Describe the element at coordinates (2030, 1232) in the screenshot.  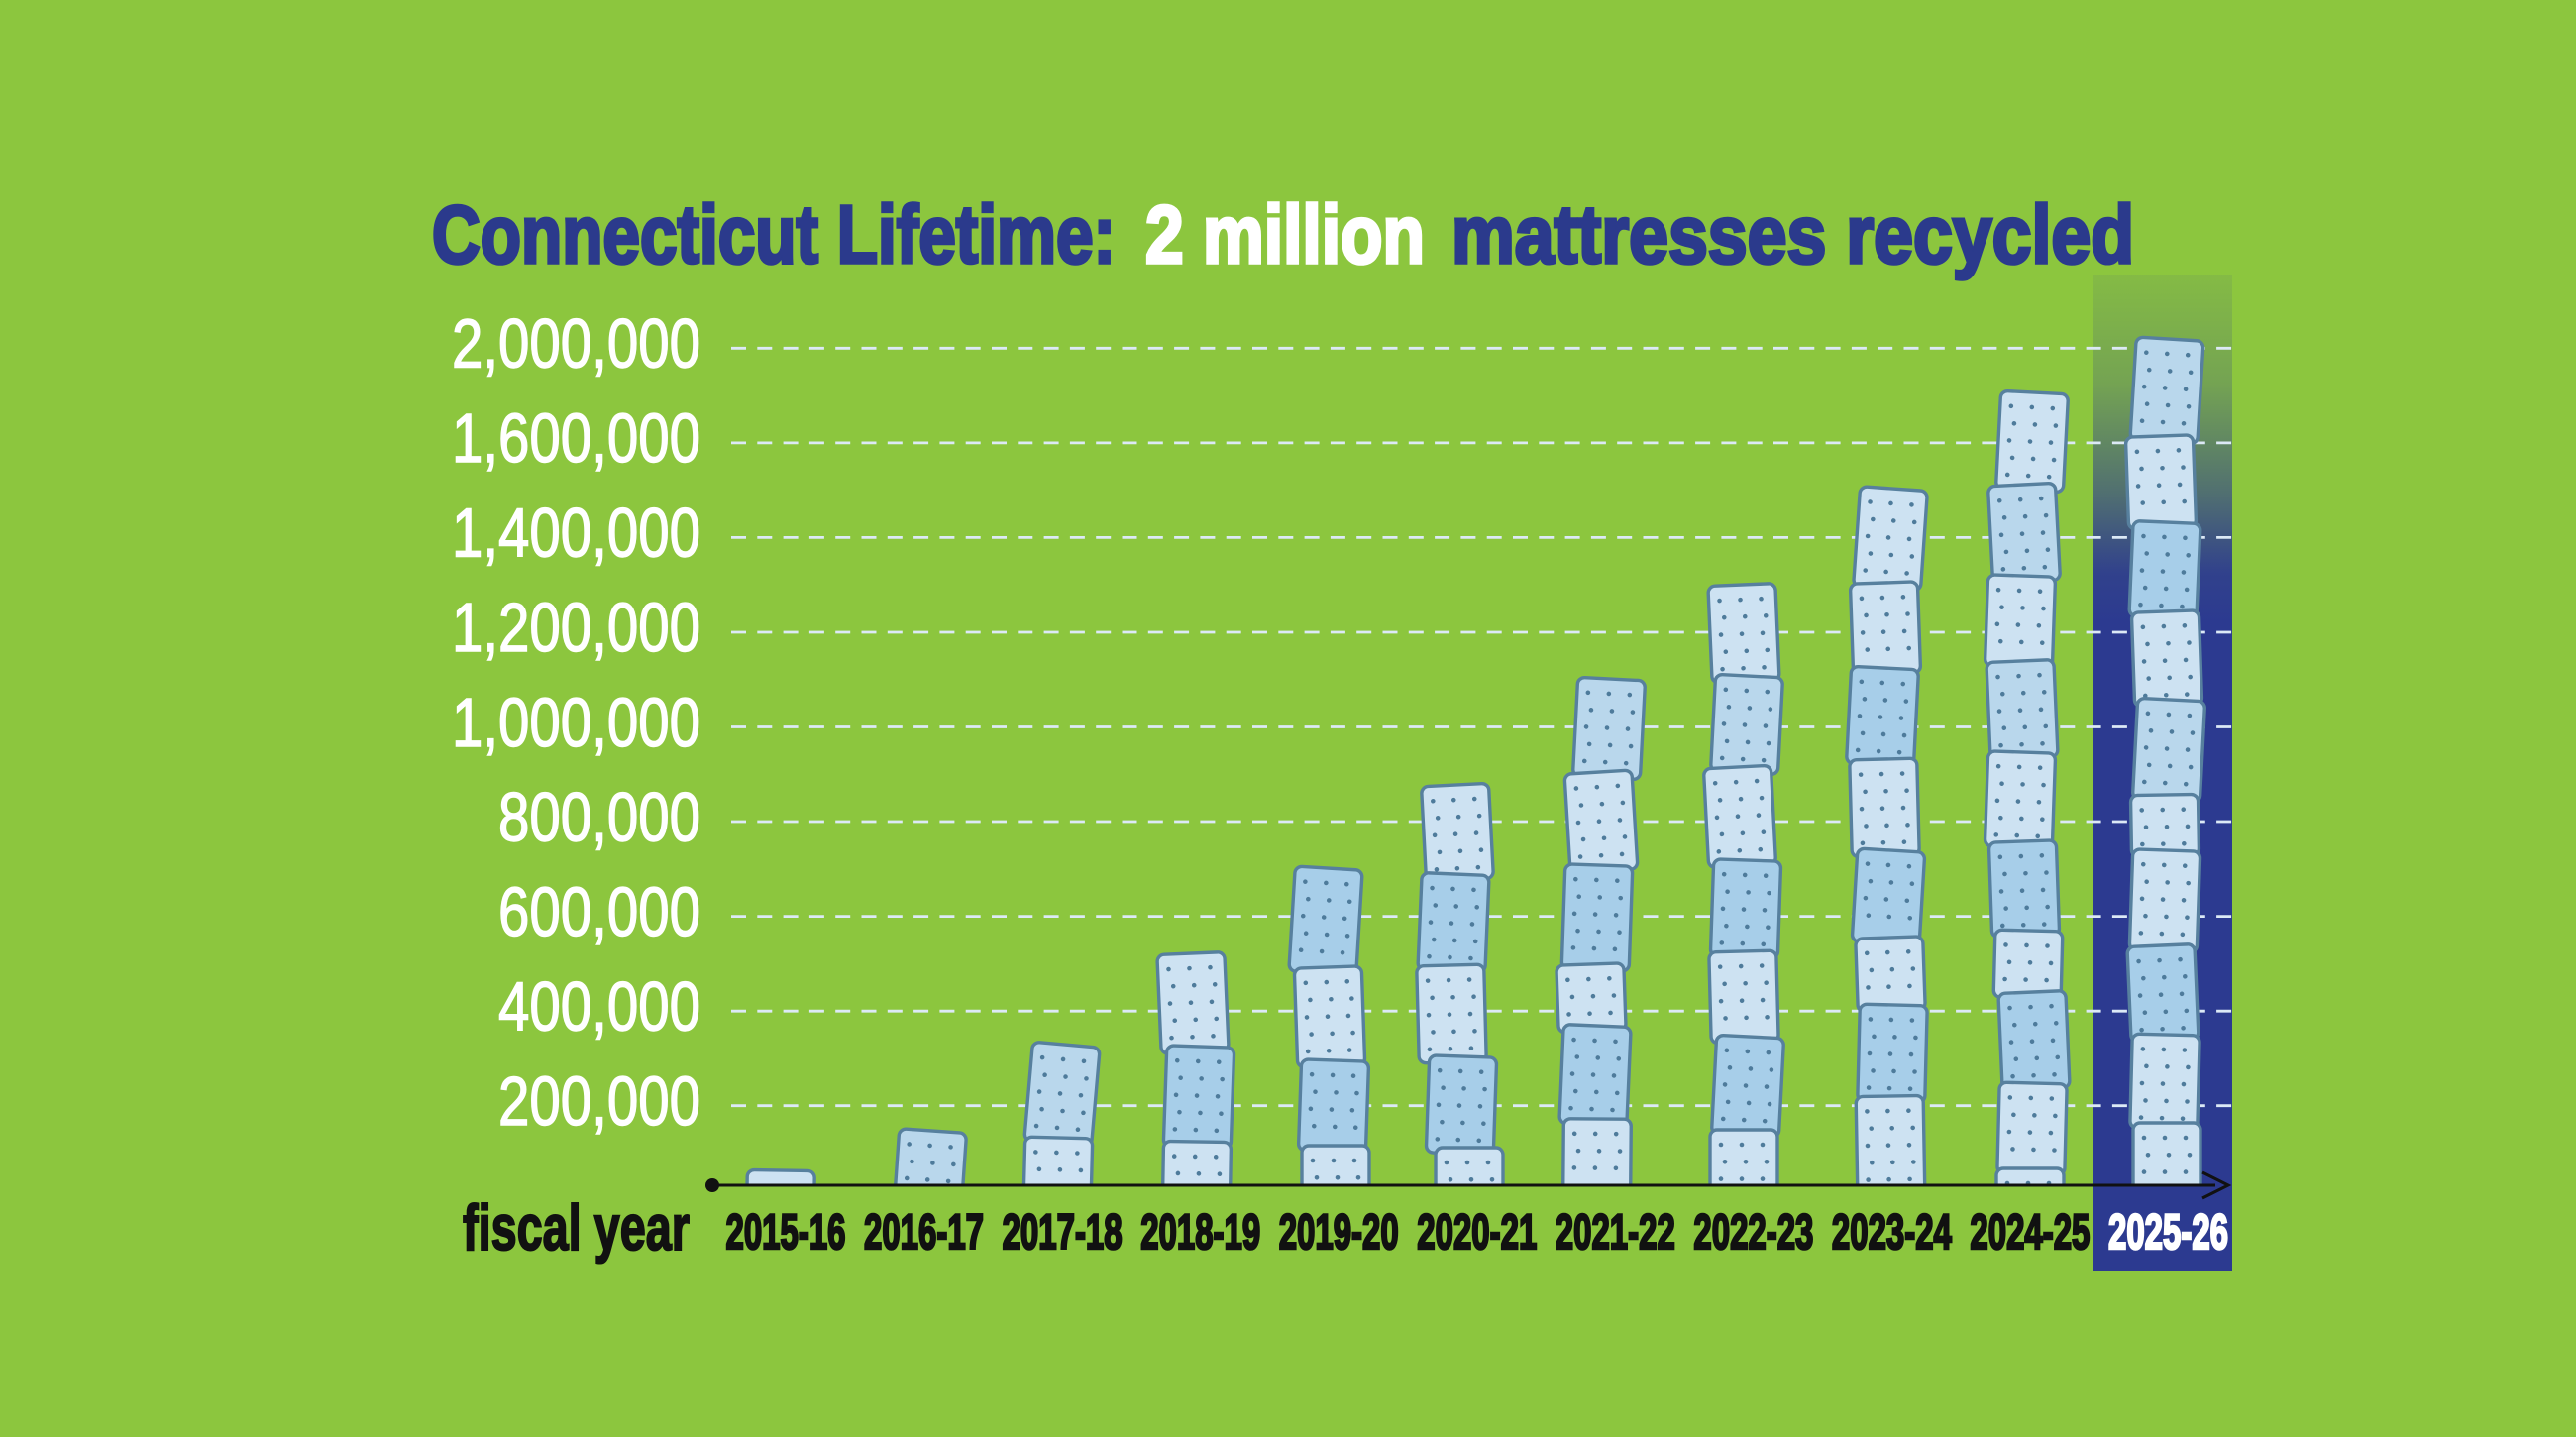
I see `svg-text: 2024-25` at that location.